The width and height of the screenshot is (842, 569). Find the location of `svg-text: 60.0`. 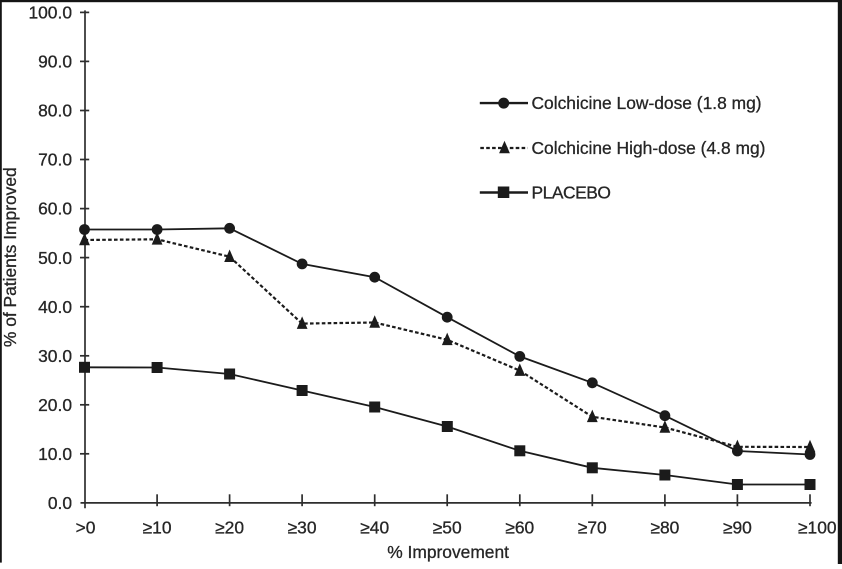

svg-text: 60.0 is located at coordinates (55, 209).